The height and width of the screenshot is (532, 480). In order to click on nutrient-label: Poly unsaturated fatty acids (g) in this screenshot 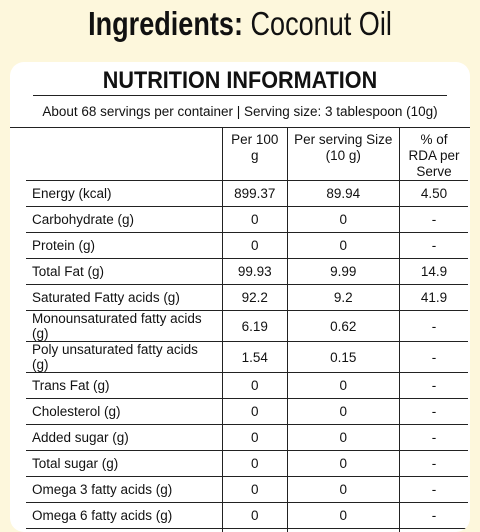, I will do `click(124, 357)`.